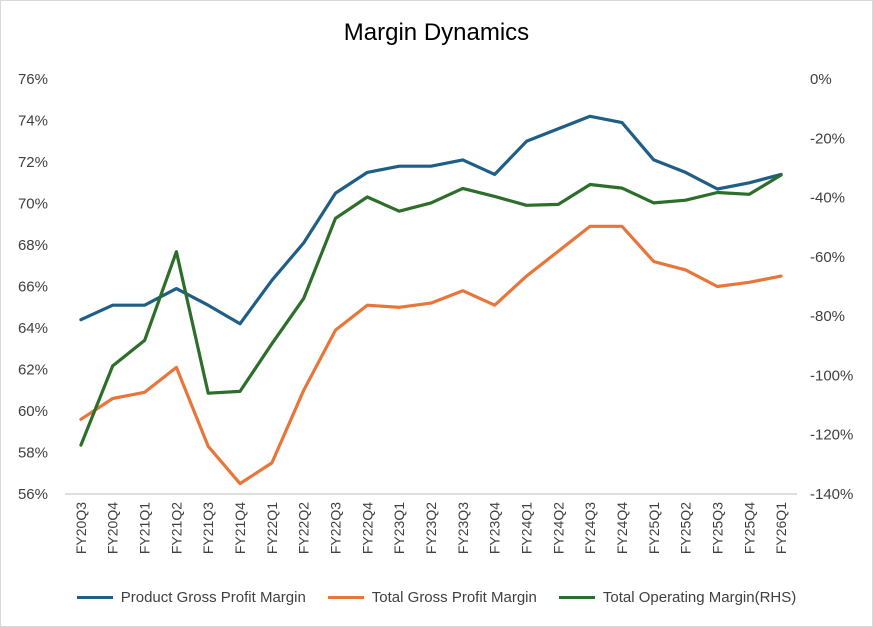 The height and width of the screenshot is (627, 873). Describe the element at coordinates (213, 597) in the screenshot. I see `legend-label: Product Gross Profit Margin` at that location.